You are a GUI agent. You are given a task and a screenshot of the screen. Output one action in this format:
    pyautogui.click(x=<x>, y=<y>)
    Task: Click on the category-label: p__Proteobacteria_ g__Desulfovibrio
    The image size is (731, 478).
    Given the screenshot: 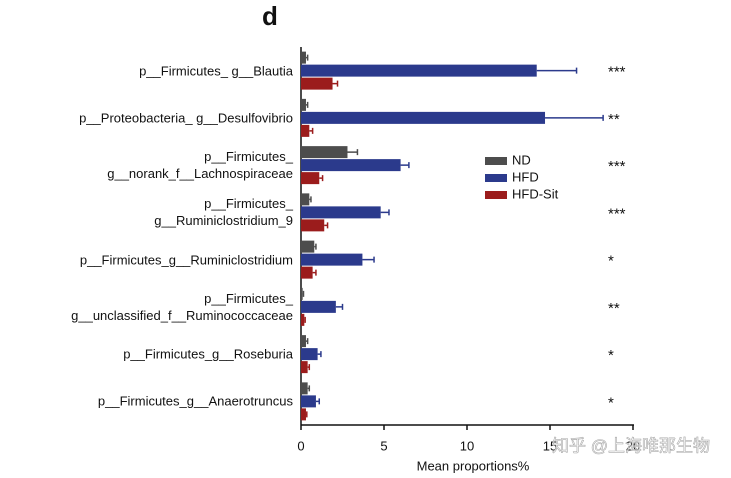 What is the action you would take?
    pyautogui.click(x=186, y=118)
    